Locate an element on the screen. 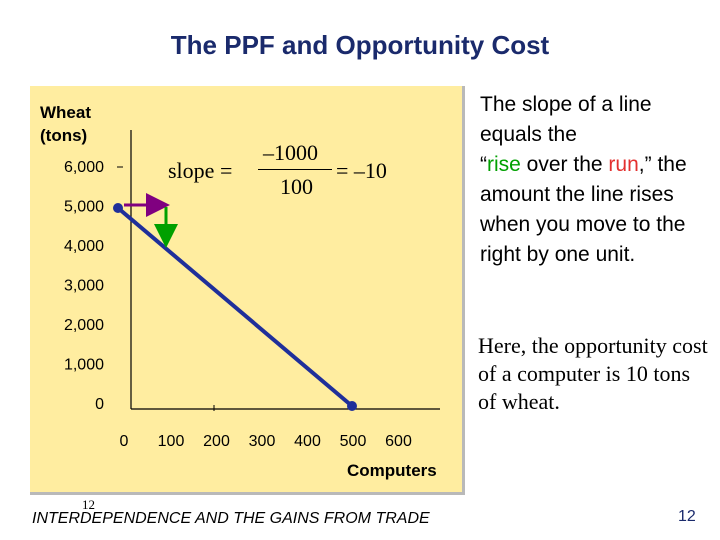 Image resolution: width=720 pixels, height=540 pixels. quote-close: ,” is located at coordinates (645, 164).